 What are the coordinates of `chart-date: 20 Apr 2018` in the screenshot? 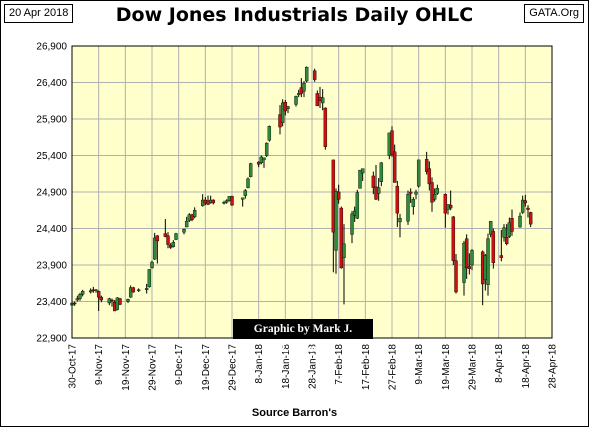 It's located at (39, 13).